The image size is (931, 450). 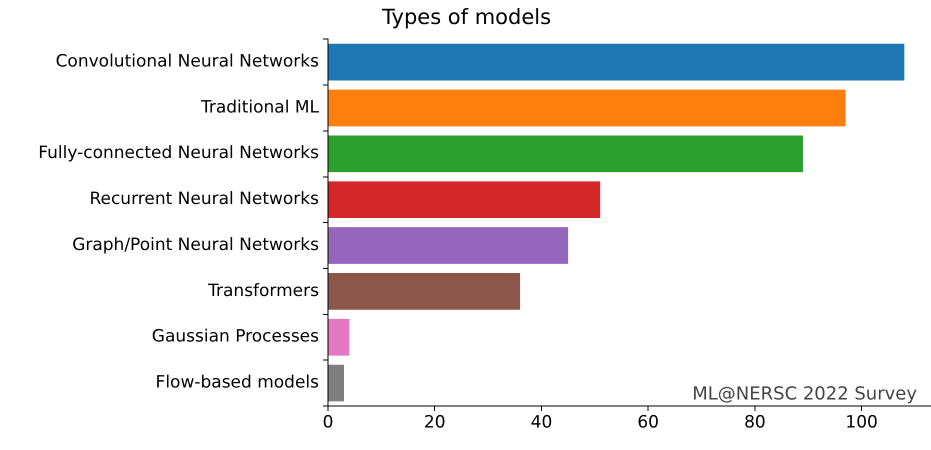 What do you see at coordinates (188, 62) in the screenshot?
I see `y-tick-label: Convolutional Neural Networks` at bounding box center [188, 62].